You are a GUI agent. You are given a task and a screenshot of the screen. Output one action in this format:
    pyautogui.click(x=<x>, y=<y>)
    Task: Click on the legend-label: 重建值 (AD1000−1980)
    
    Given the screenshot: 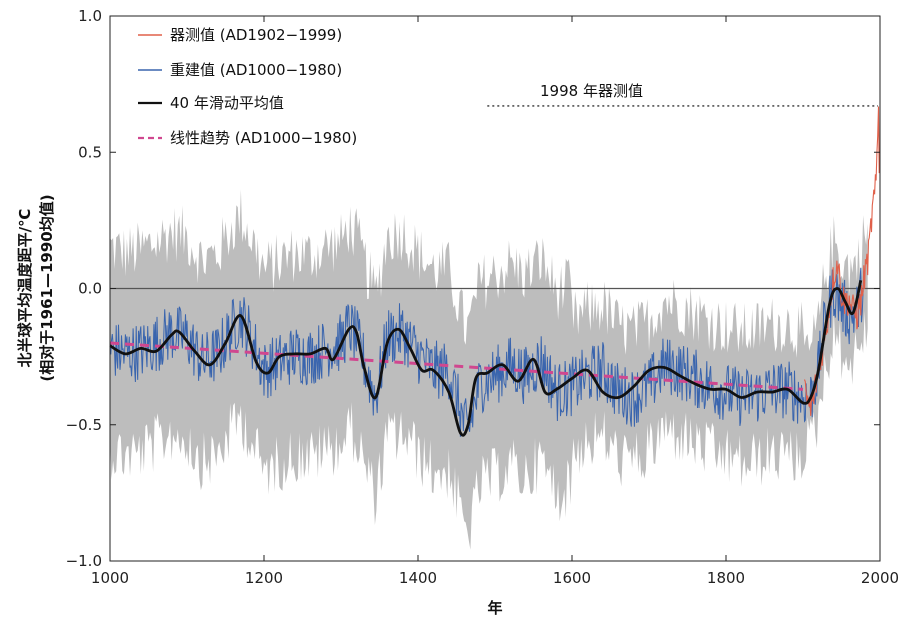 What is the action you would take?
    pyautogui.click(x=256, y=70)
    